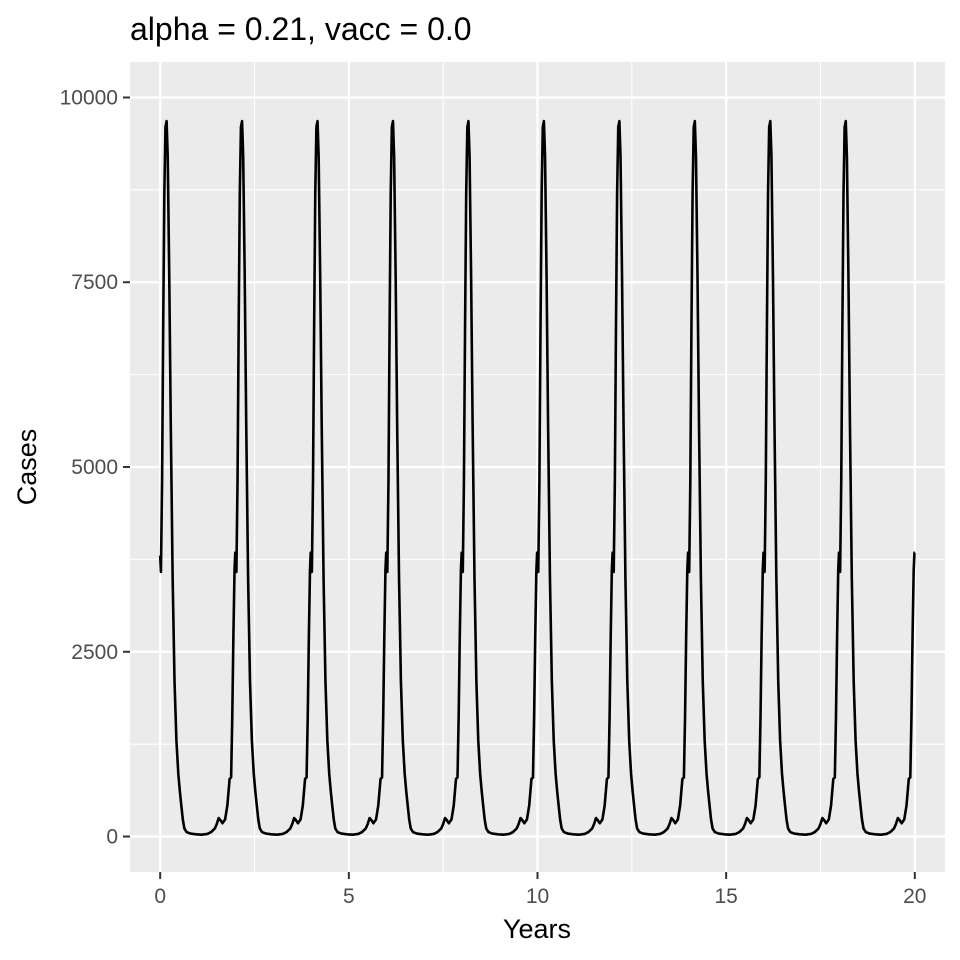 The image size is (960, 960). I want to click on y-tick-label: 0, so click(112, 837).